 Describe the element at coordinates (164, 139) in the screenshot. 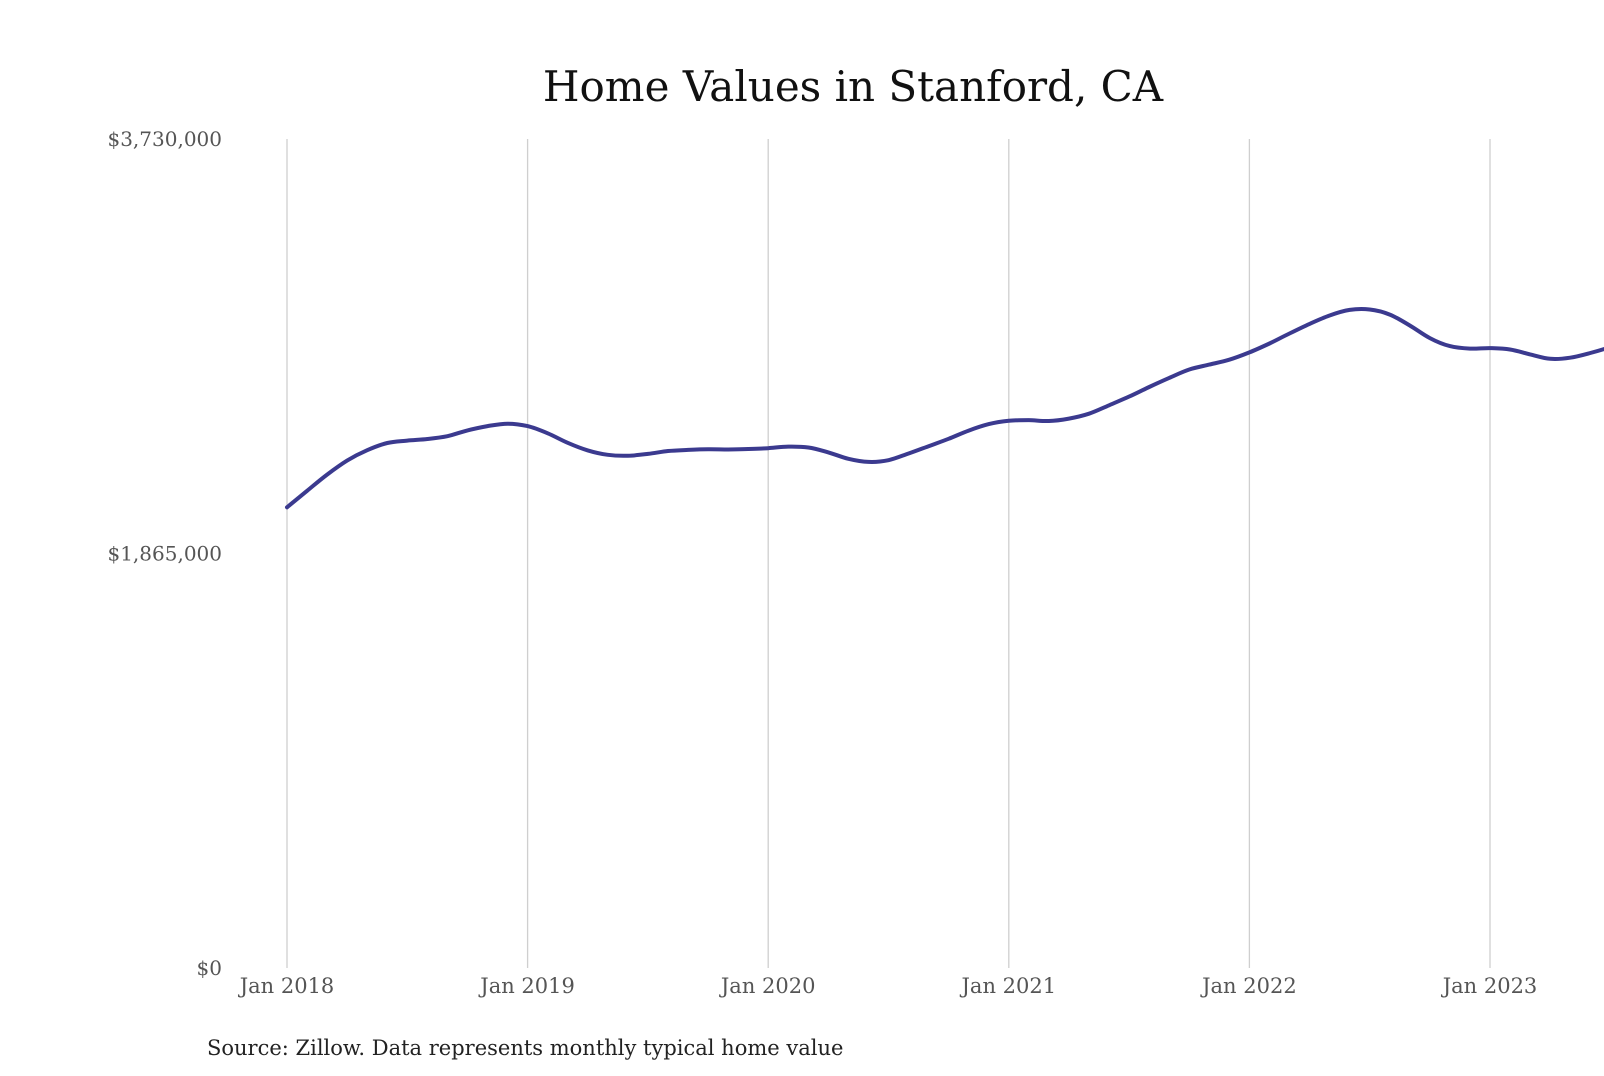

I see `y-tick-label-2: $3,730,000` at that location.